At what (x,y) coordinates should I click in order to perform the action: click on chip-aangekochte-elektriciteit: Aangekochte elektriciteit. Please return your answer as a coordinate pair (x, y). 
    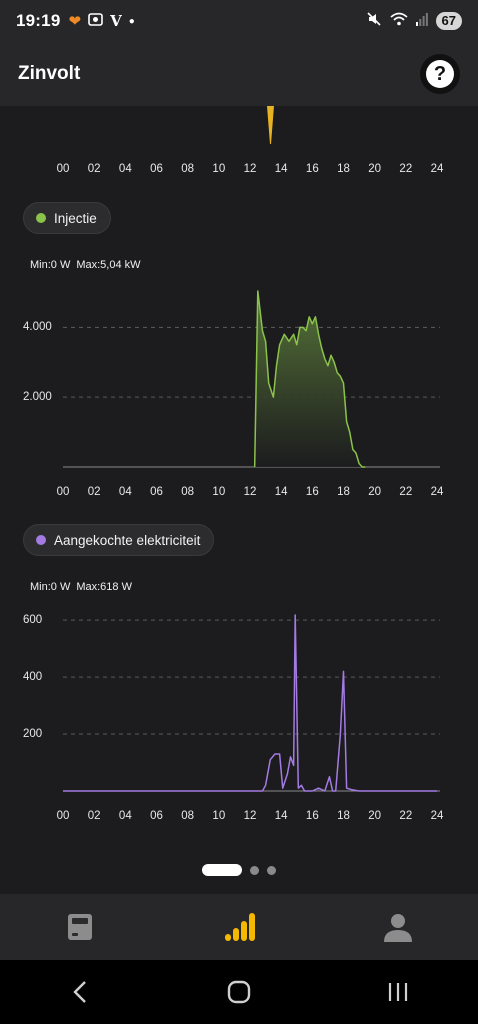
    Looking at the image, I should click on (119, 540).